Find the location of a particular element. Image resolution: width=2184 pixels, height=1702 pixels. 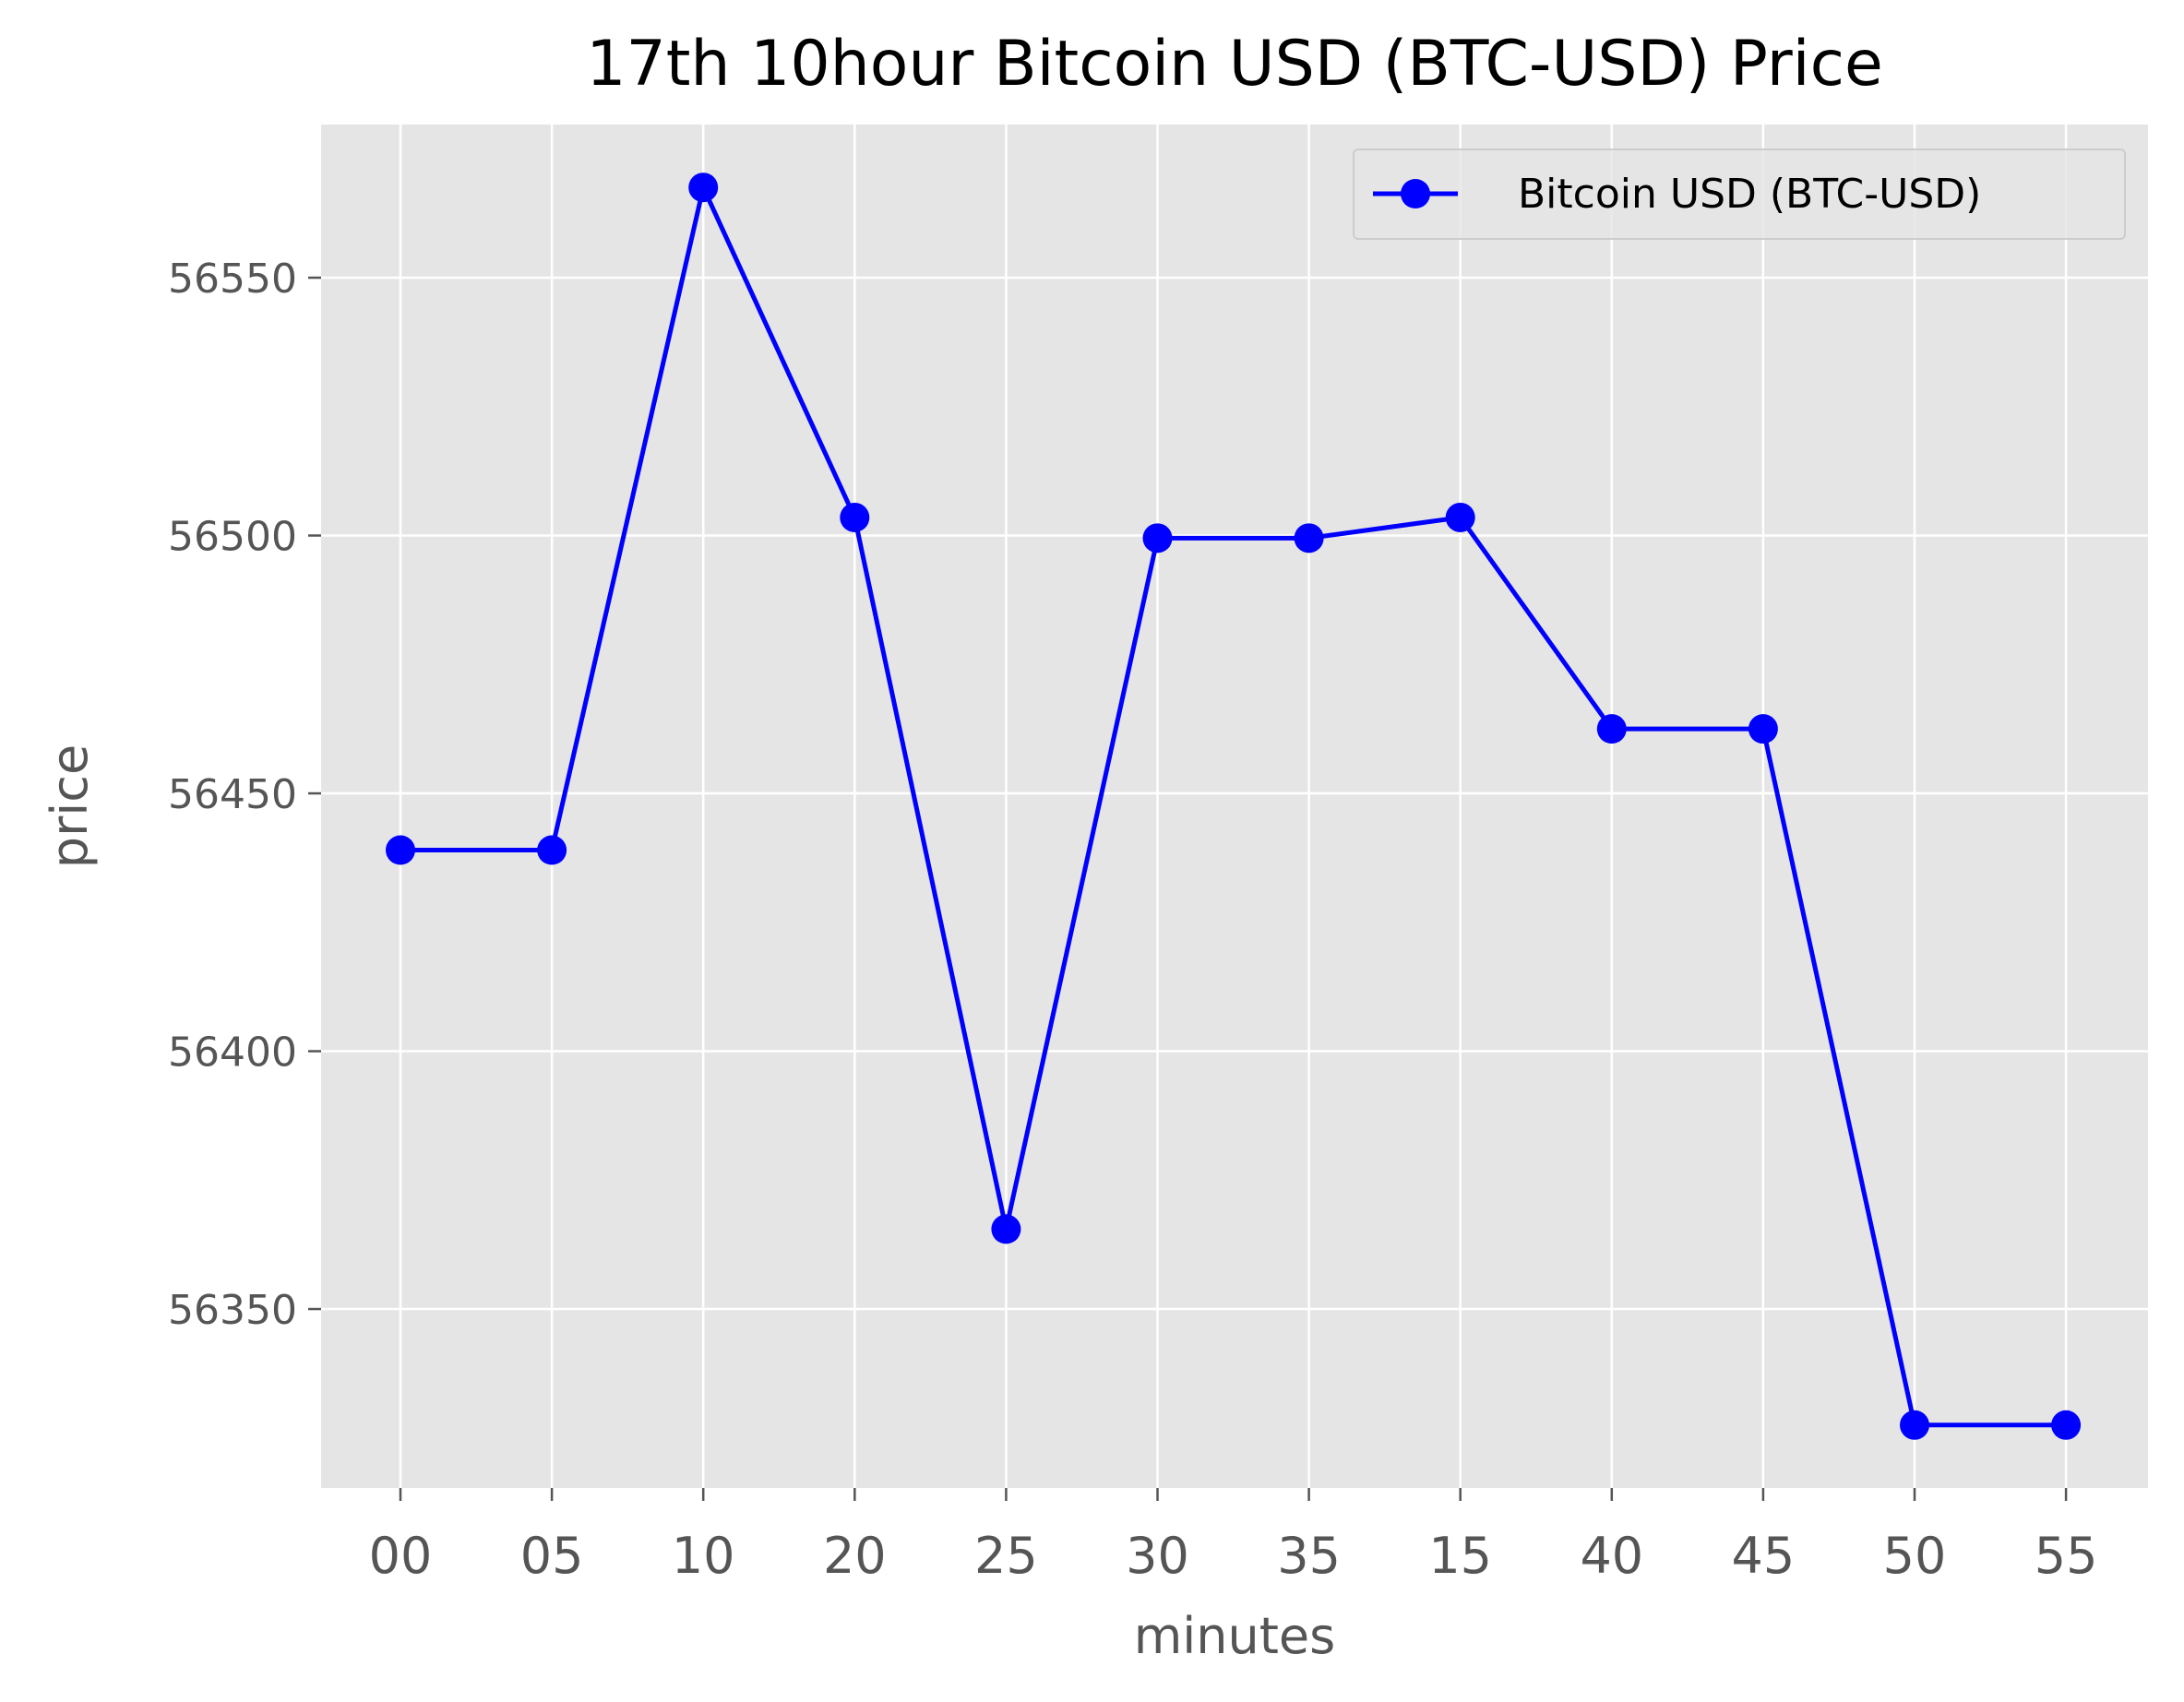

x-tick-label: 55 is located at coordinates (2066, 1556).